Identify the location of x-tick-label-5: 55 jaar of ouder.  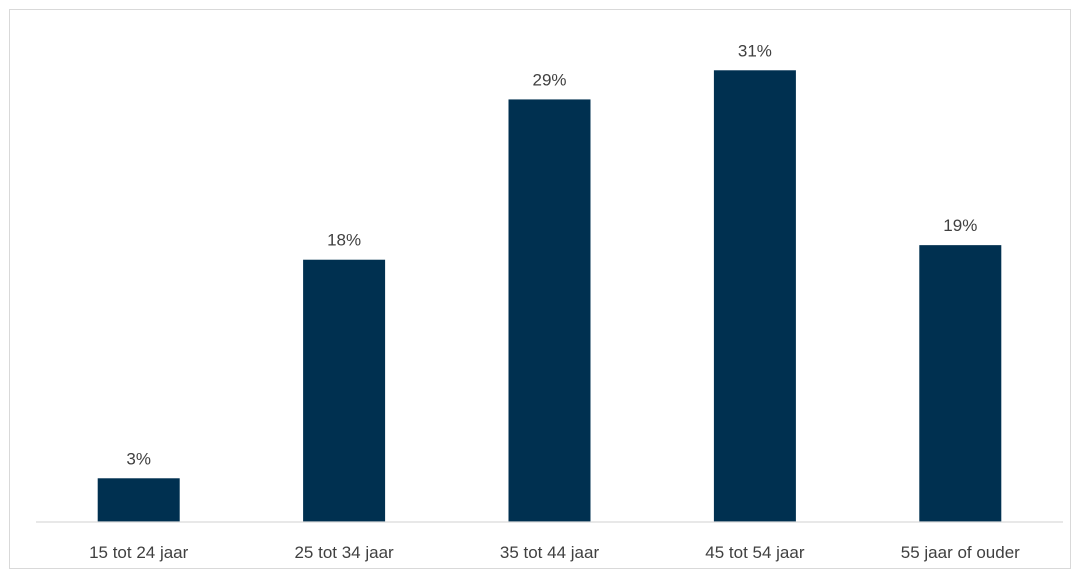
(960, 552).